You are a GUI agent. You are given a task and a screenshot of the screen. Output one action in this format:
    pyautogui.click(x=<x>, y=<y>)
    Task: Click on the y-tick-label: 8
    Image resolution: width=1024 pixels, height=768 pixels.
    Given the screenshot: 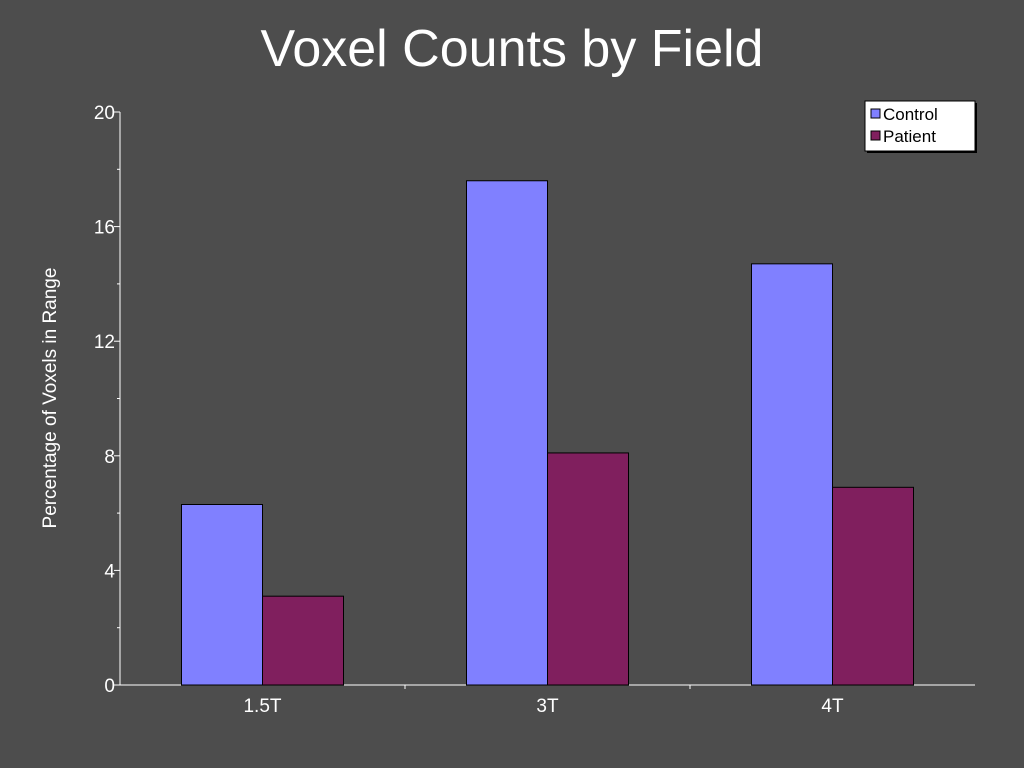 What is the action you would take?
    pyautogui.click(x=109, y=457)
    